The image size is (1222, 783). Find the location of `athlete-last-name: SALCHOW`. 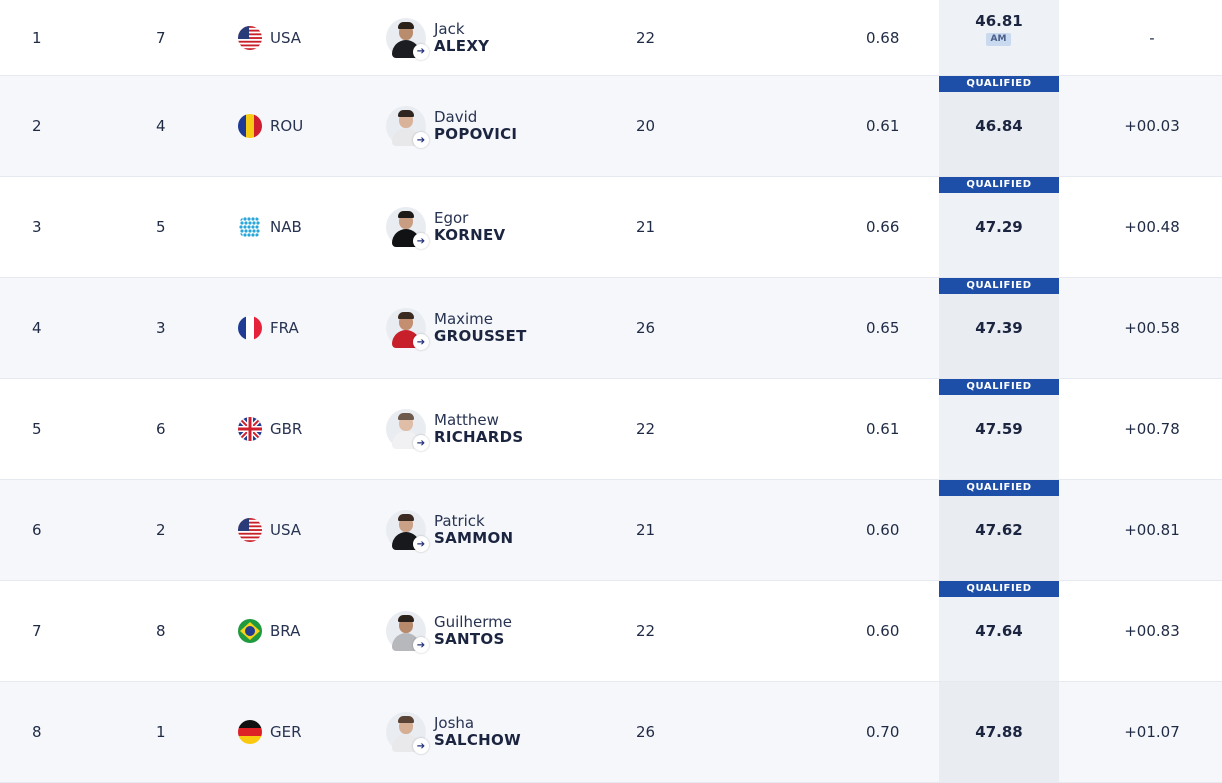

athlete-last-name: SALCHOW is located at coordinates (477, 740).